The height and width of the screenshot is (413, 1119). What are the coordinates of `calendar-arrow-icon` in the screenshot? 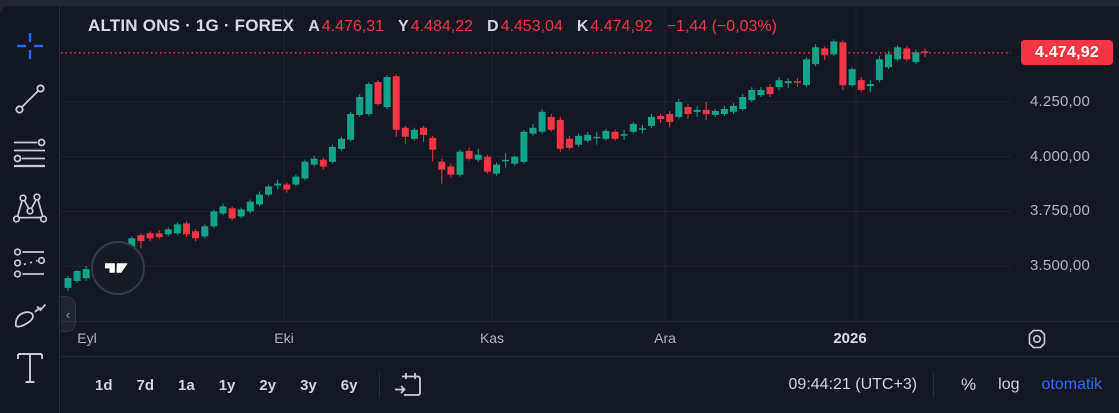 It's located at (408, 384).